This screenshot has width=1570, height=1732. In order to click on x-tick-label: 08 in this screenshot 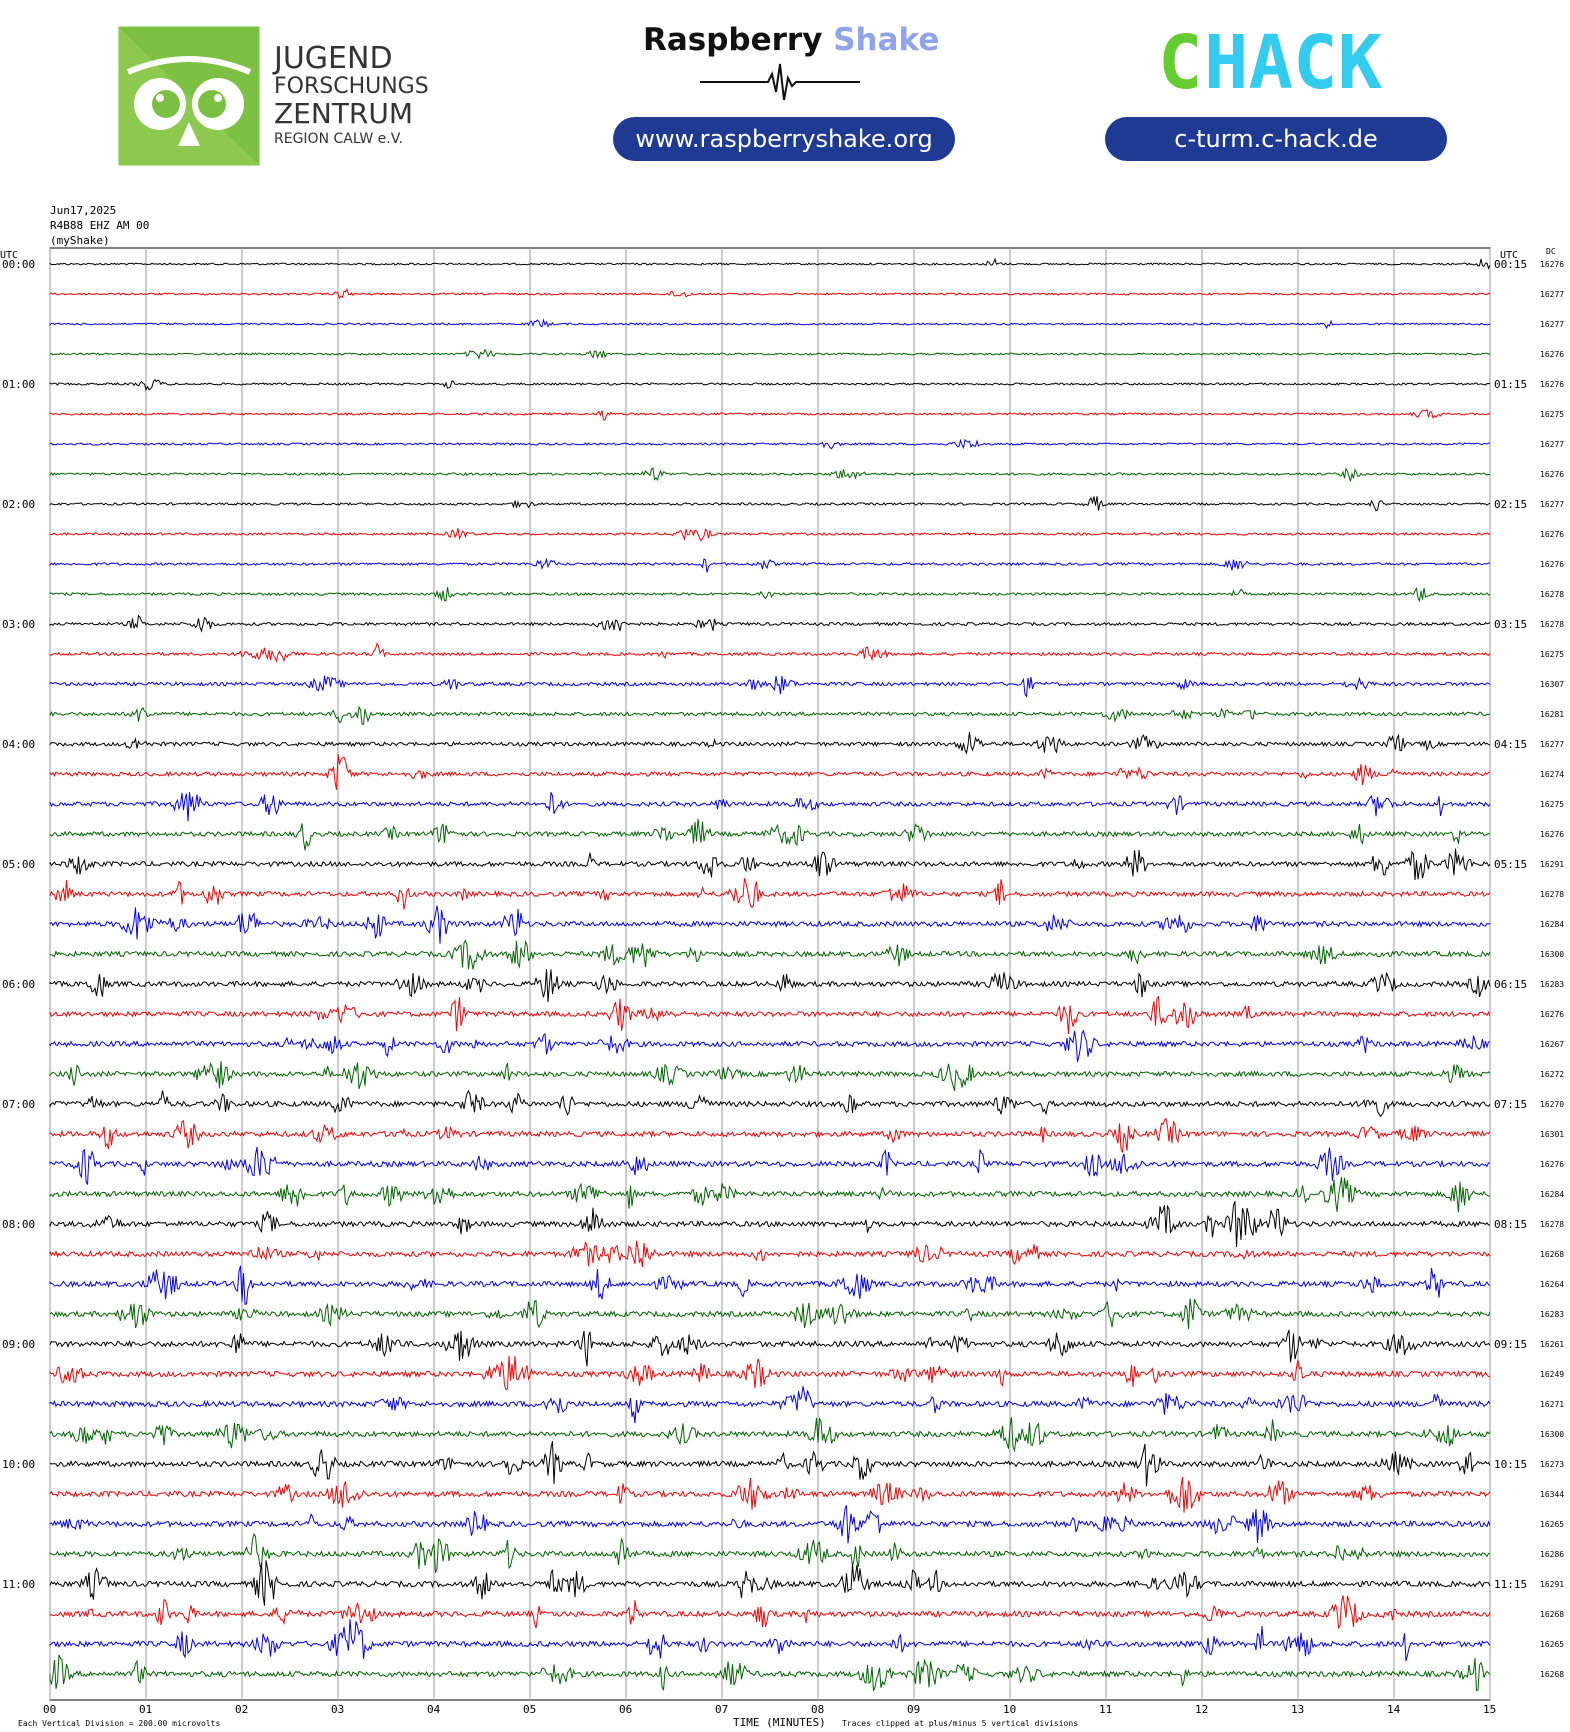, I will do `click(817, 1709)`.